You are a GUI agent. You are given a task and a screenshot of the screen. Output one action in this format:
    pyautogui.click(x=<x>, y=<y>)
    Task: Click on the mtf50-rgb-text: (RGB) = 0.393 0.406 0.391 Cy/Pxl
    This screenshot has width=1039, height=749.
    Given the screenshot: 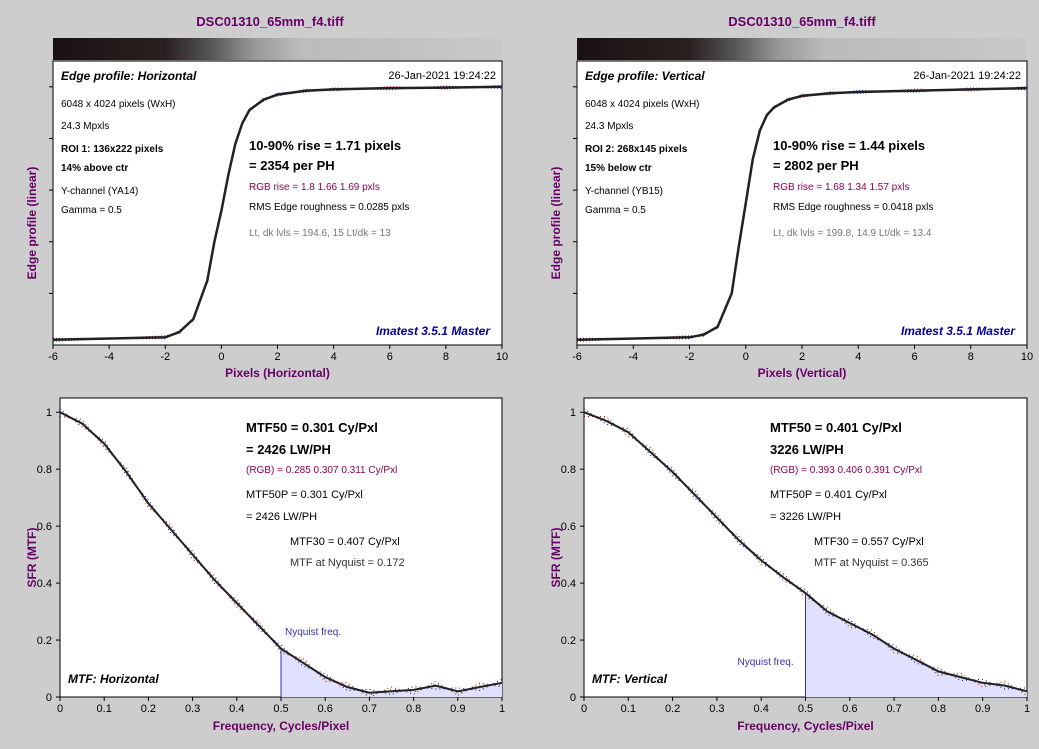 What is the action you would take?
    pyautogui.click(x=846, y=470)
    